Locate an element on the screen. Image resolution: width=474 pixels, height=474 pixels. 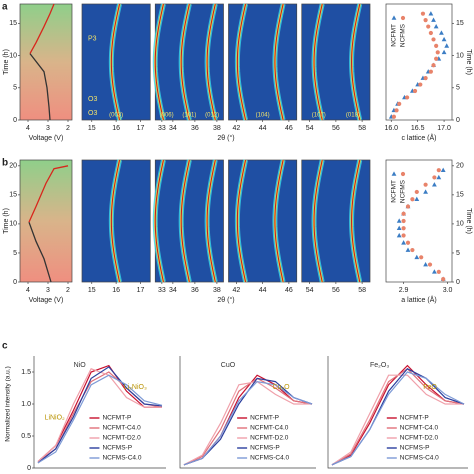
annotation: LiNiO₂ is located at coordinates (55, 417).